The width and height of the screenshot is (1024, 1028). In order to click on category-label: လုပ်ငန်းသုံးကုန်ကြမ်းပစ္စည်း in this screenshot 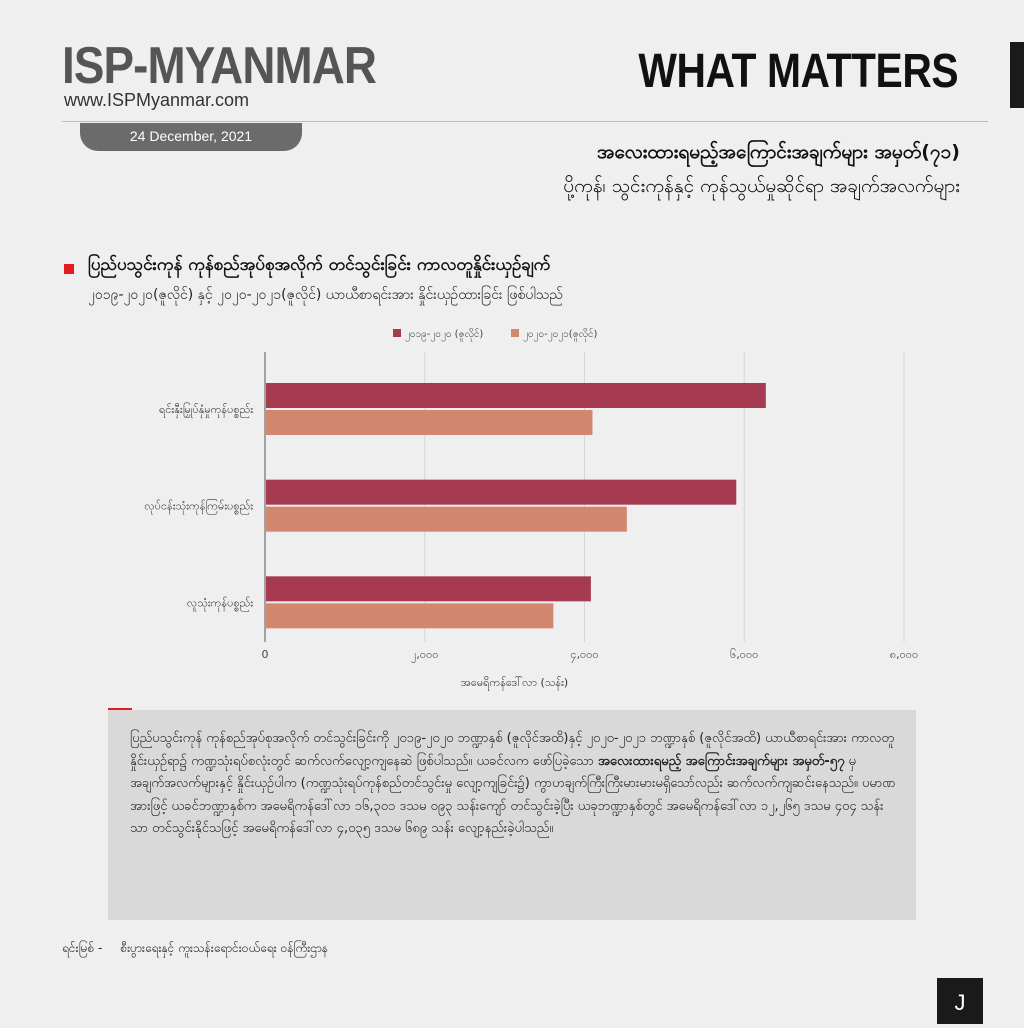, I will do `click(198, 507)`.